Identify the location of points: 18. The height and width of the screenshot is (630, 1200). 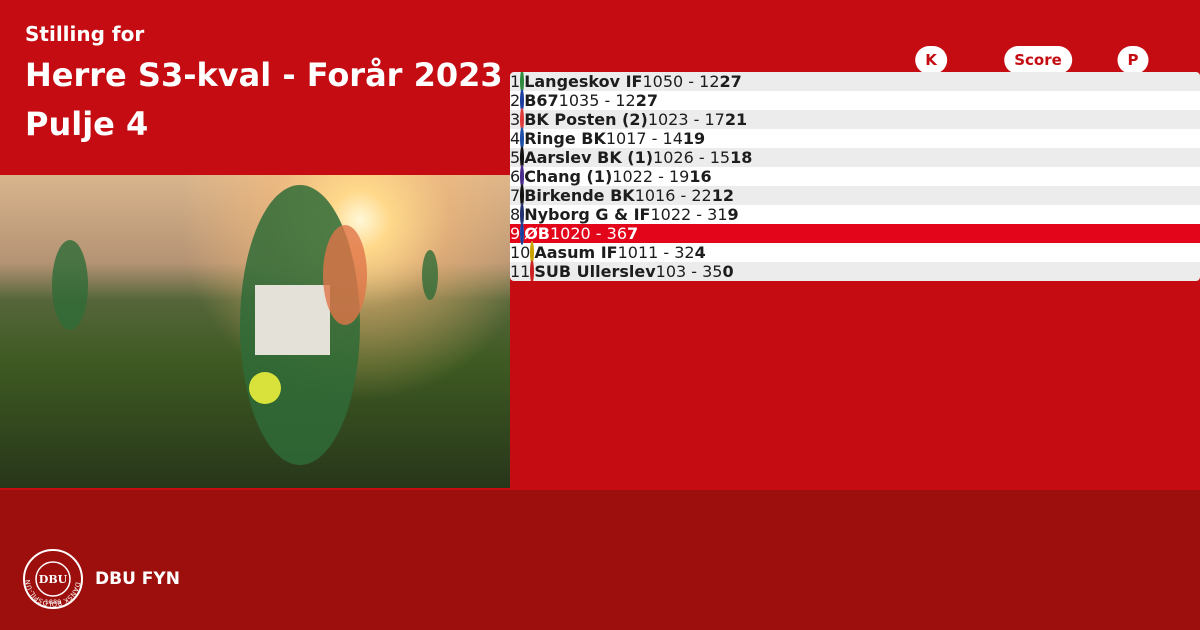
(741, 157).